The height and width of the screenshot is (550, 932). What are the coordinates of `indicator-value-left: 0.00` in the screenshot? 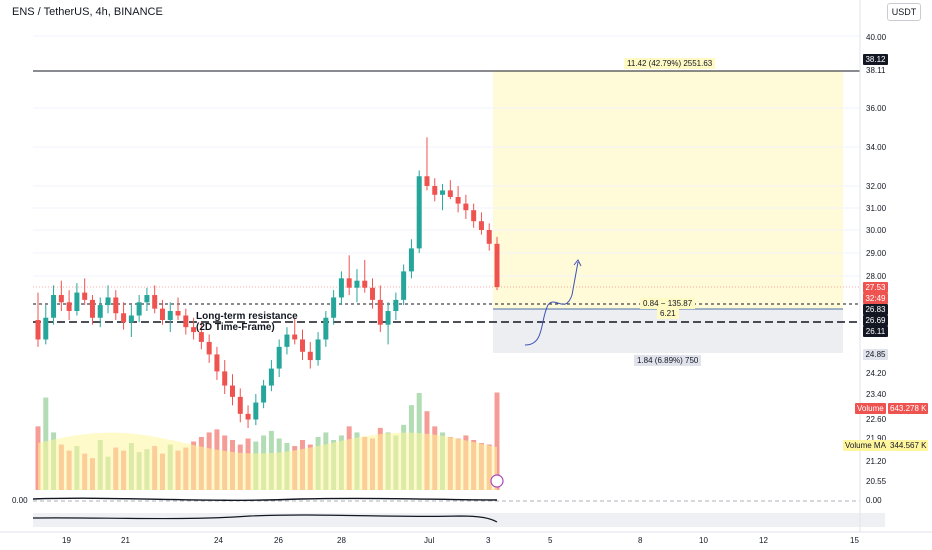 It's located at (20, 500).